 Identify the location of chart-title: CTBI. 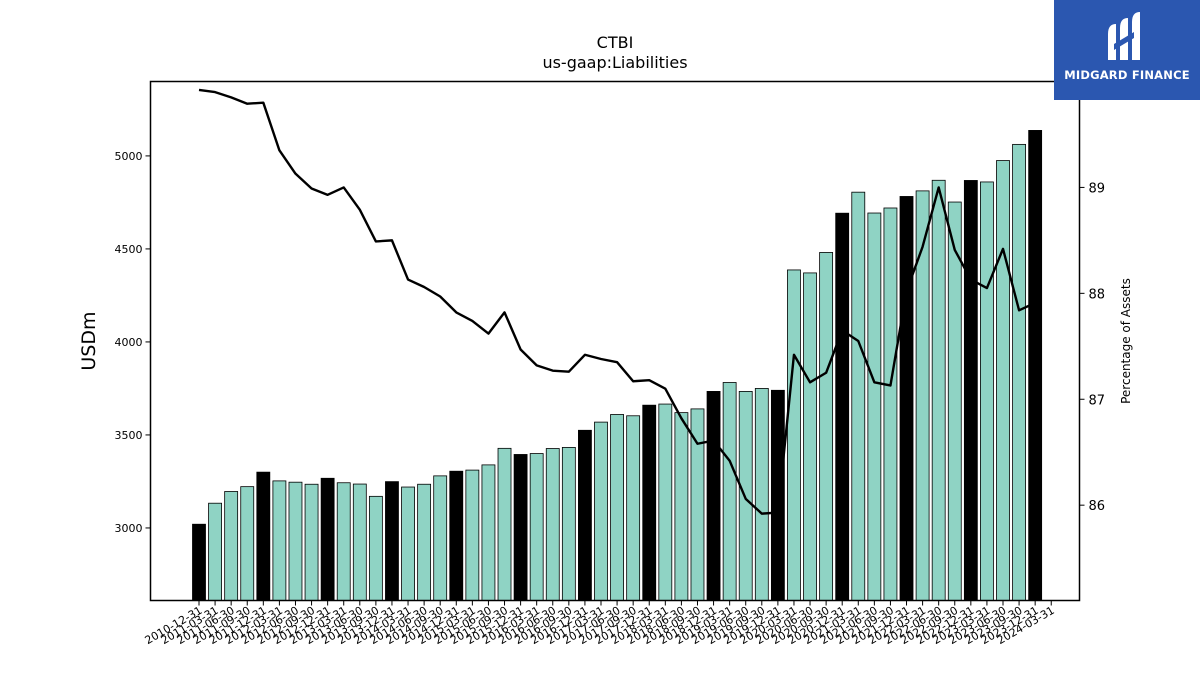
(615, 42).